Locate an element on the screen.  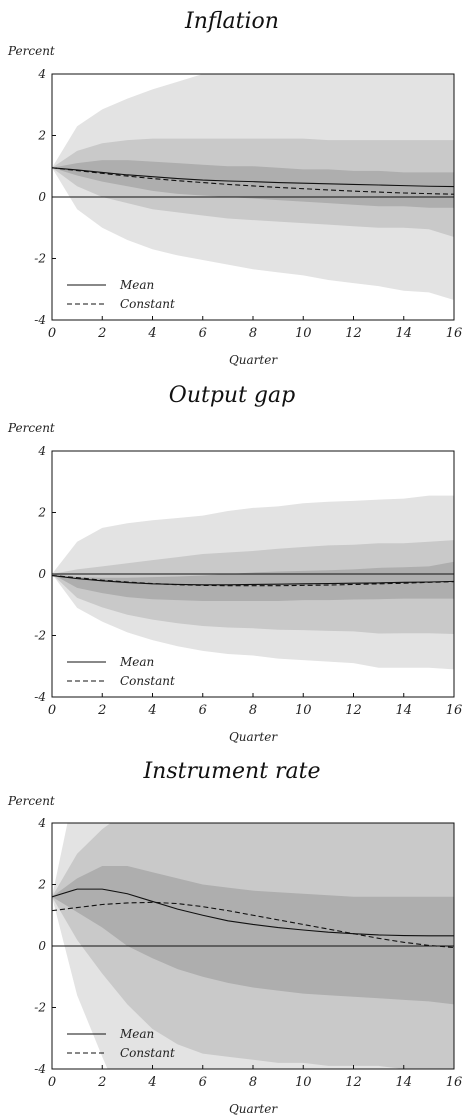
chart-title: Inflation is located at coordinates (231, 21).